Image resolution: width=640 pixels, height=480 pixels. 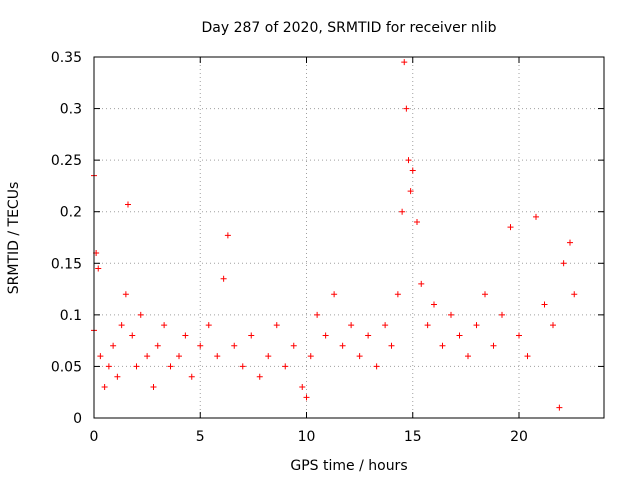 I want to click on y-tick-label: 0.1, so click(x=71, y=316).